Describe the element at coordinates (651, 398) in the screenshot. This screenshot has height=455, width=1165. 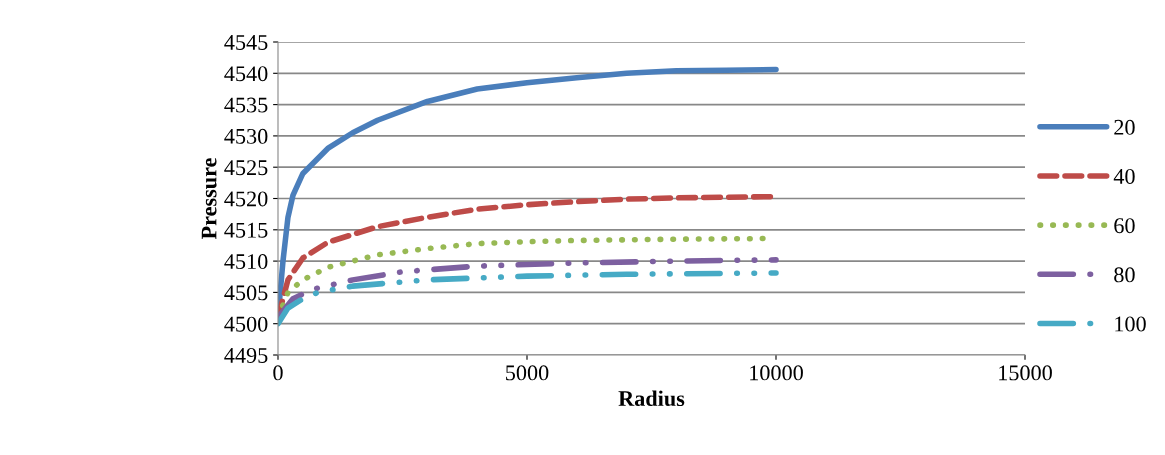
I see `x-axis-title: Radius` at that location.